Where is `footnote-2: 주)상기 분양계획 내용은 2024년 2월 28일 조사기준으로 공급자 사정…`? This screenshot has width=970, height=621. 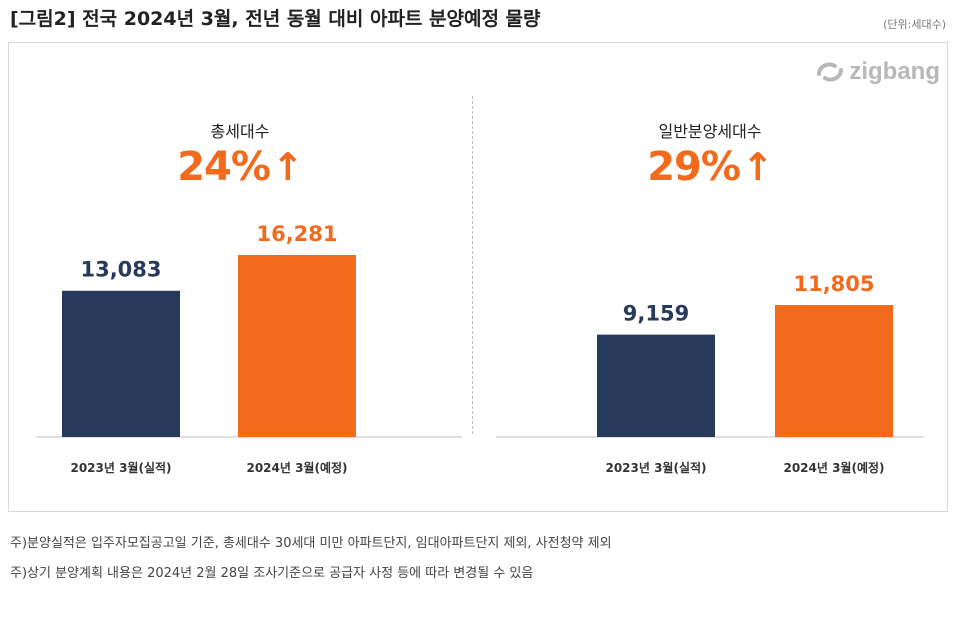
footnote-2: 주)상기 분양계획 내용은 2024년 2월 28일 조사기준으로 공급자 사정… is located at coordinates (272, 573).